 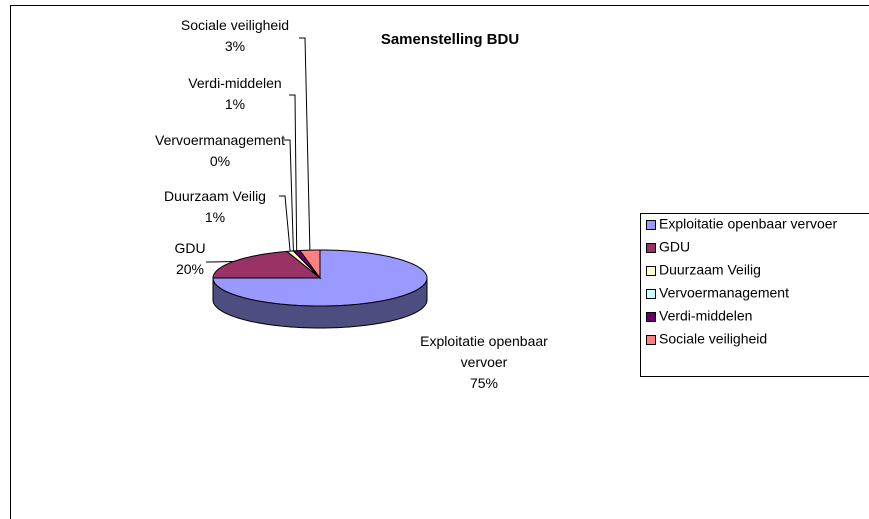 What do you see at coordinates (235, 46) in the screenshot?
I see `label-value: 3%` at bounding box center [235, 46].